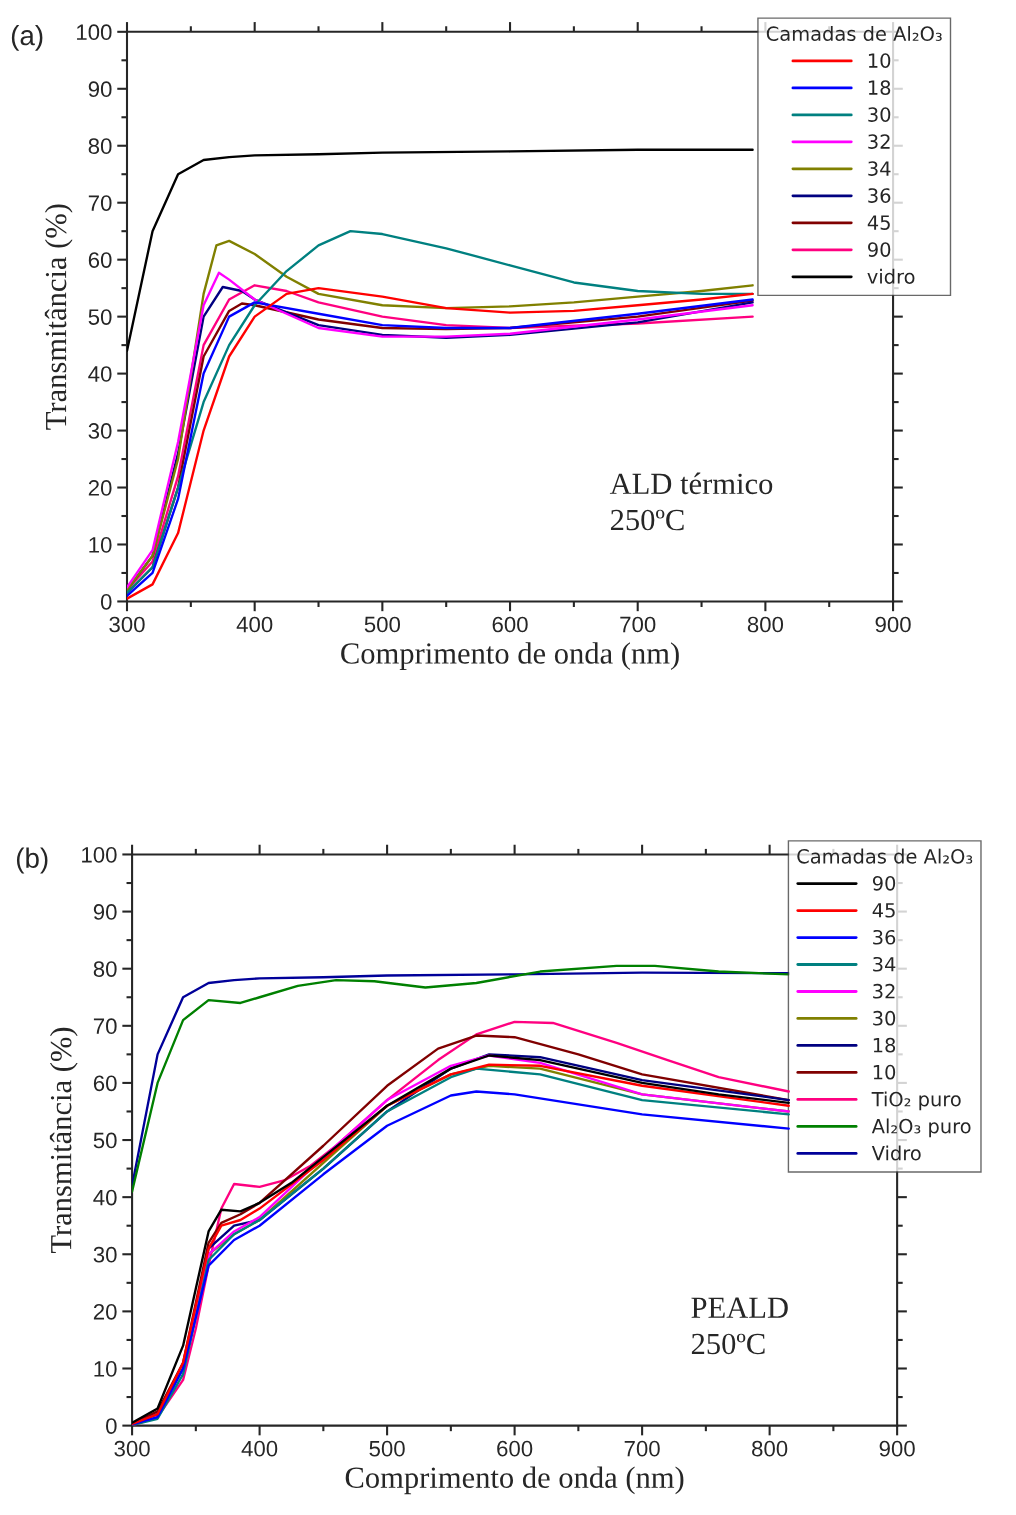 Image resolution: width=1016 pixels, height=1515 pixels. I want to click on chart-title: (a), so click(27, 37).